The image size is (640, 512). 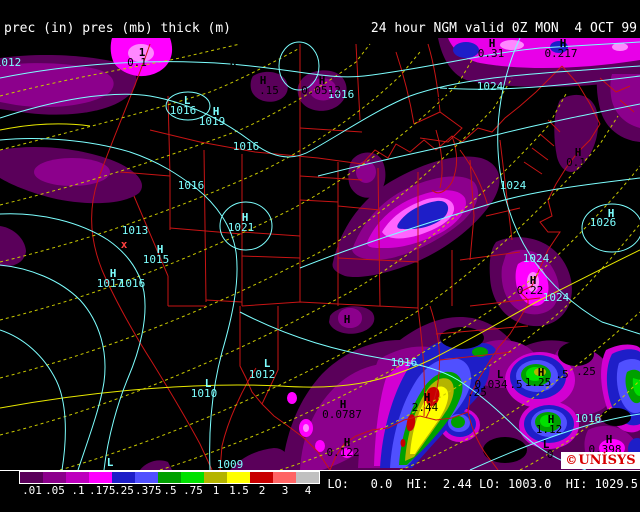 I want to click on colorbar-value-label: 2, so click(x=262, y=490).